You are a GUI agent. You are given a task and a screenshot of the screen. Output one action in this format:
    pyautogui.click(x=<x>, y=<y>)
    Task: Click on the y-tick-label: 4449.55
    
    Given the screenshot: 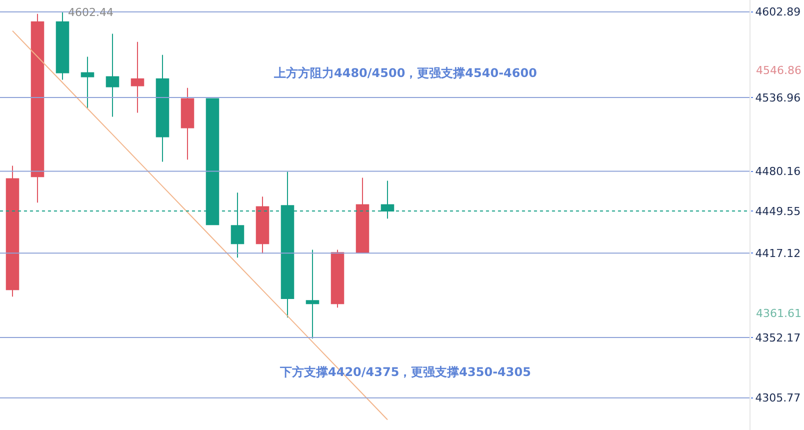 What is the action you would take?
    pyautogui.click(x=778, y=211)
    